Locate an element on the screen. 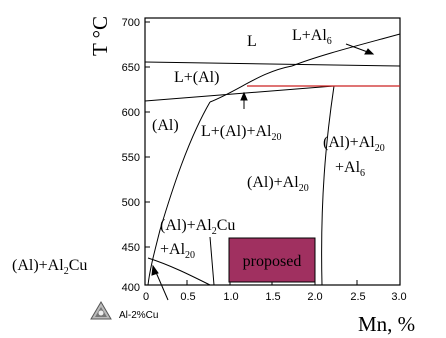  phase-label-l-al-al20: L+(Al)+Al20 is located at coordinates (241, 133).